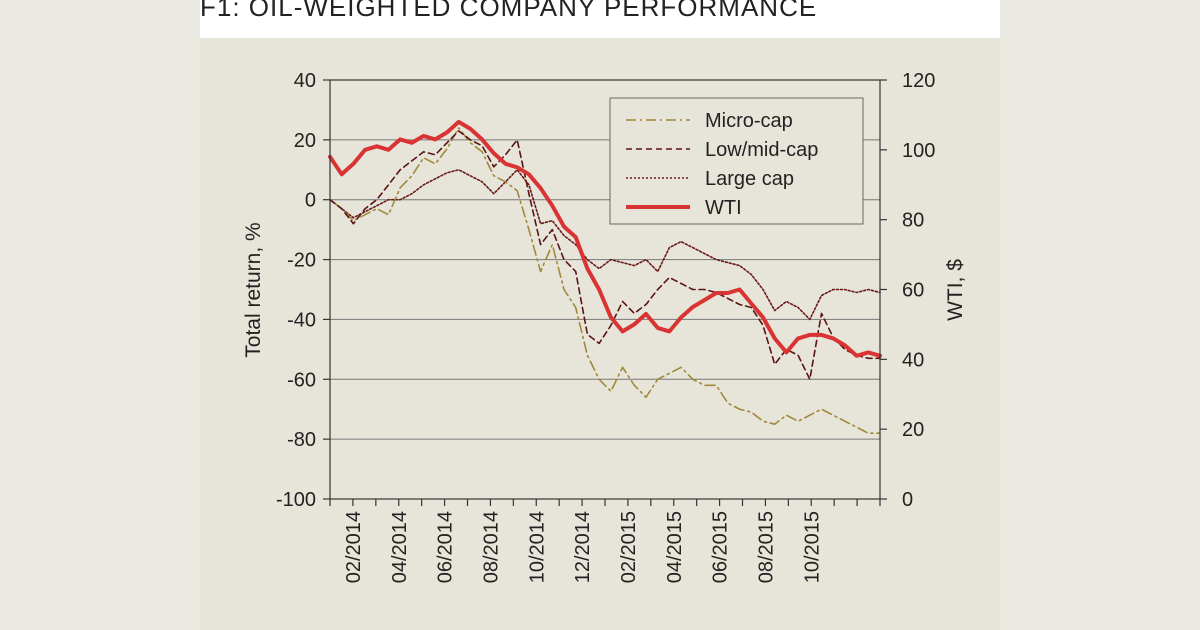 This screenshot has width=1200, height=630. Describe the element at coordinates (812, 547) in the screenshot. I see `x-tick-label: 10/2015` at that location.